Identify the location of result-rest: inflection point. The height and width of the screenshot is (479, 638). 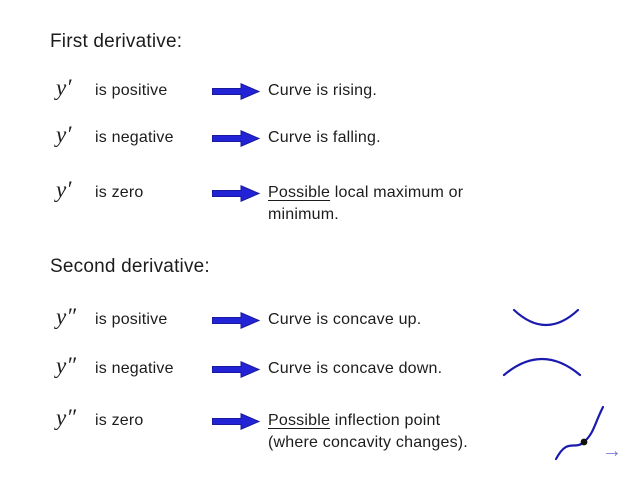
(385, 420).